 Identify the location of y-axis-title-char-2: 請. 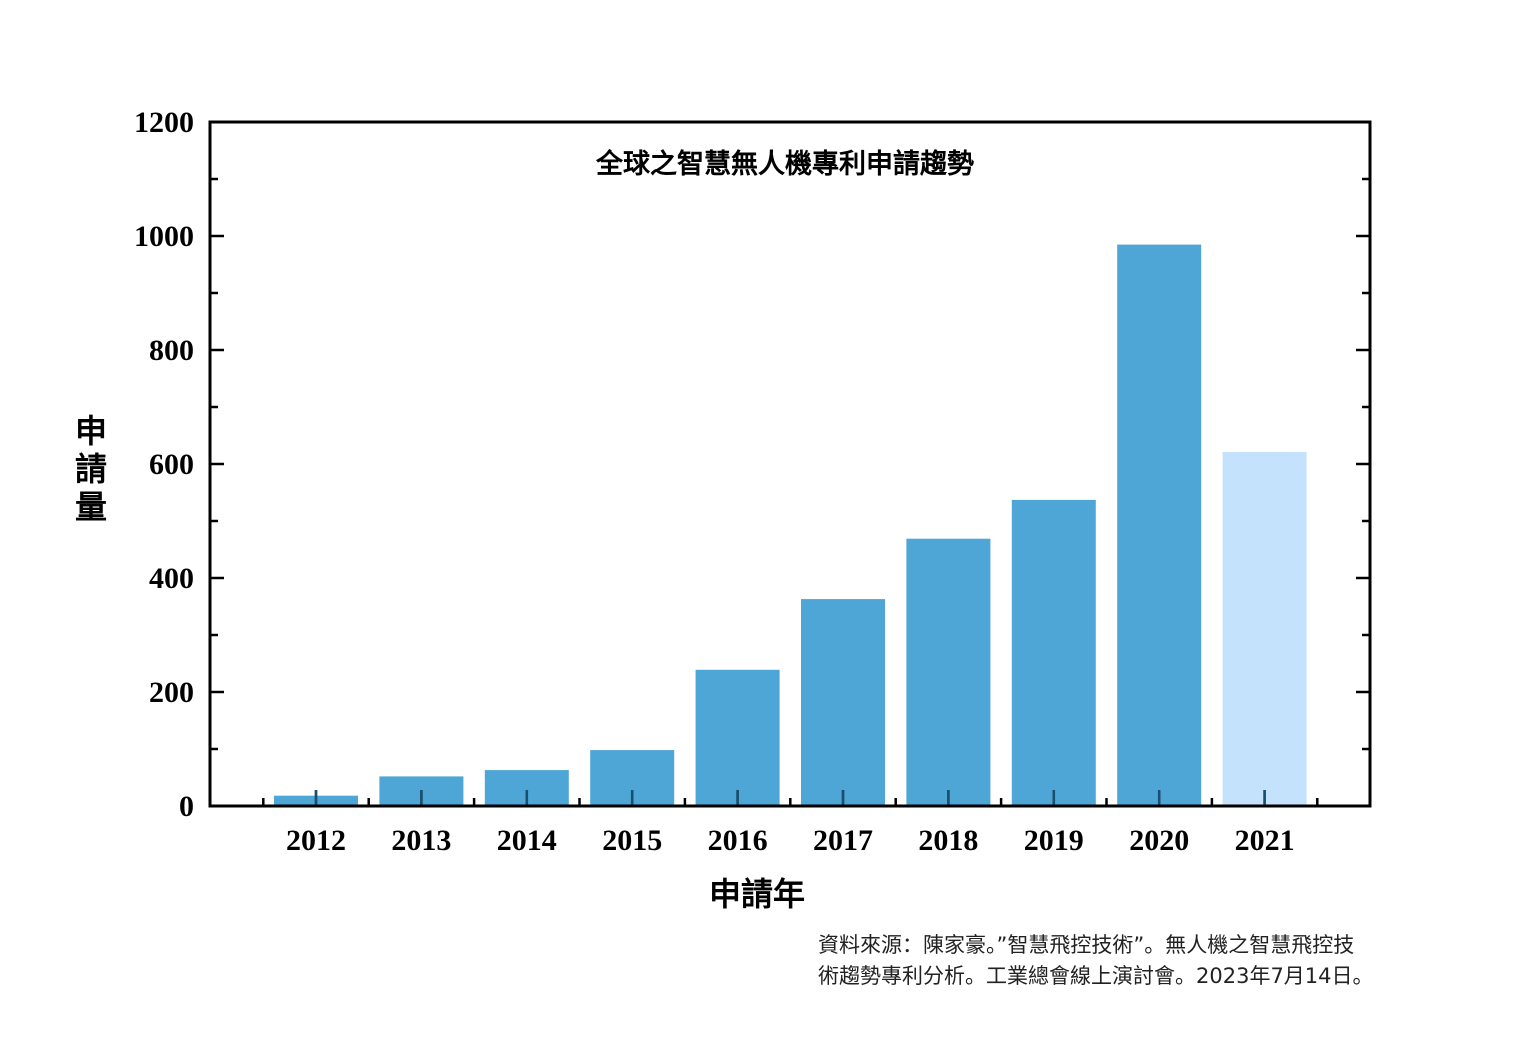
(91, 469).